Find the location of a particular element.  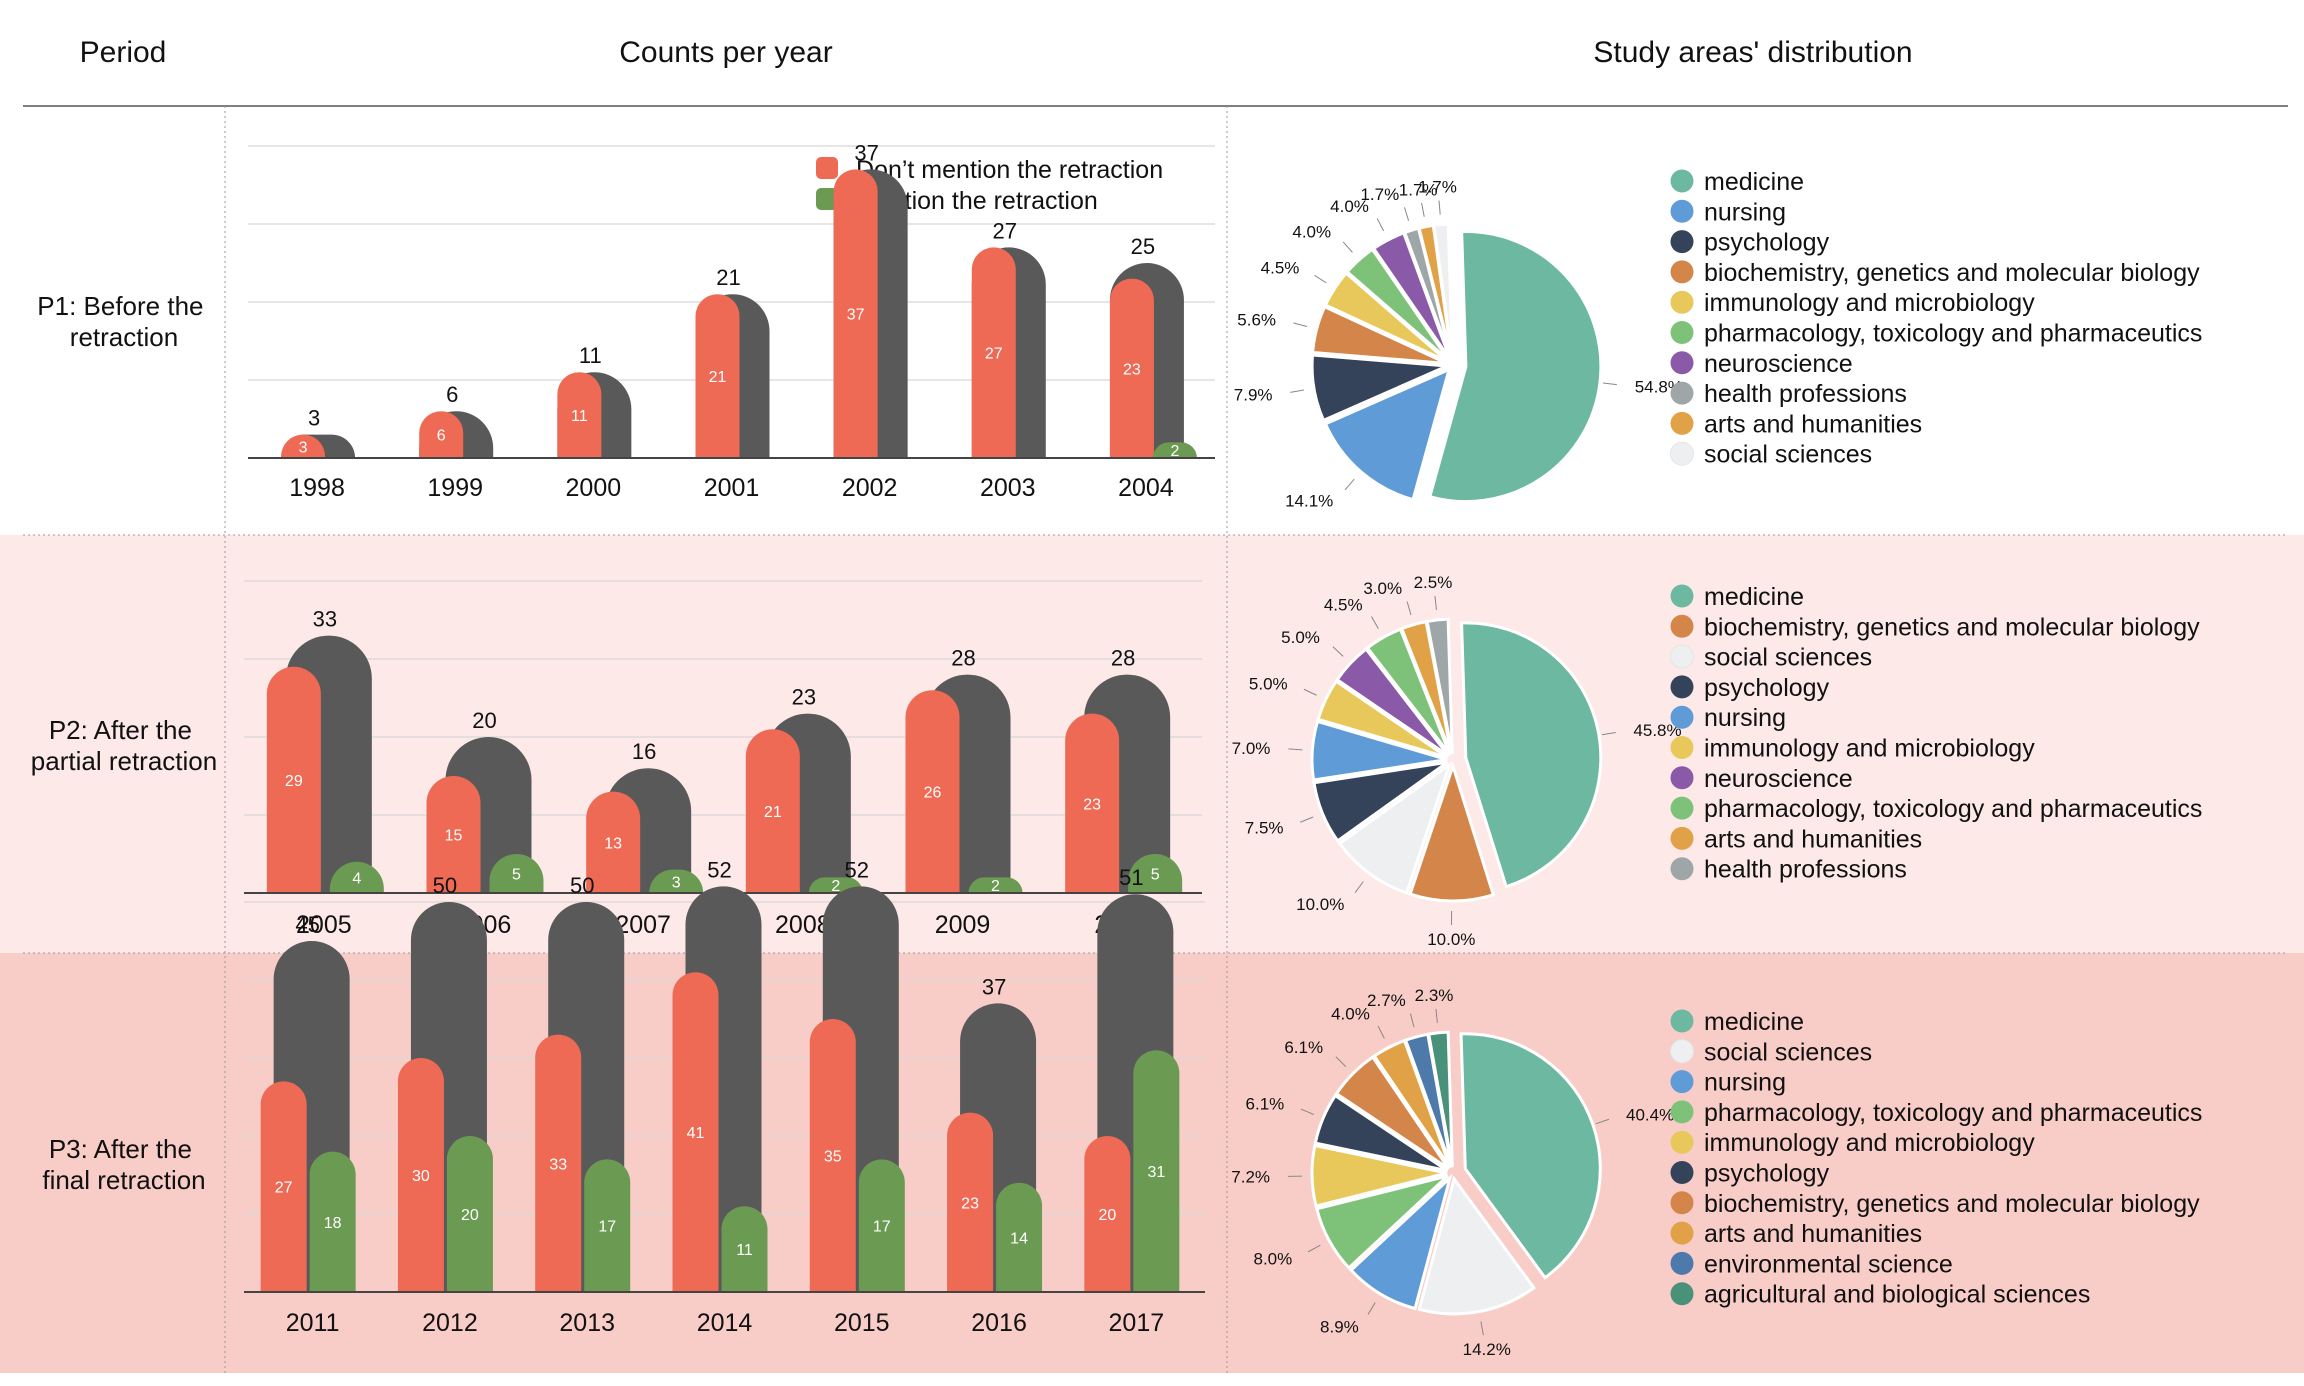

data-label-not-mention: 3 is located at coordinates (303, 447).